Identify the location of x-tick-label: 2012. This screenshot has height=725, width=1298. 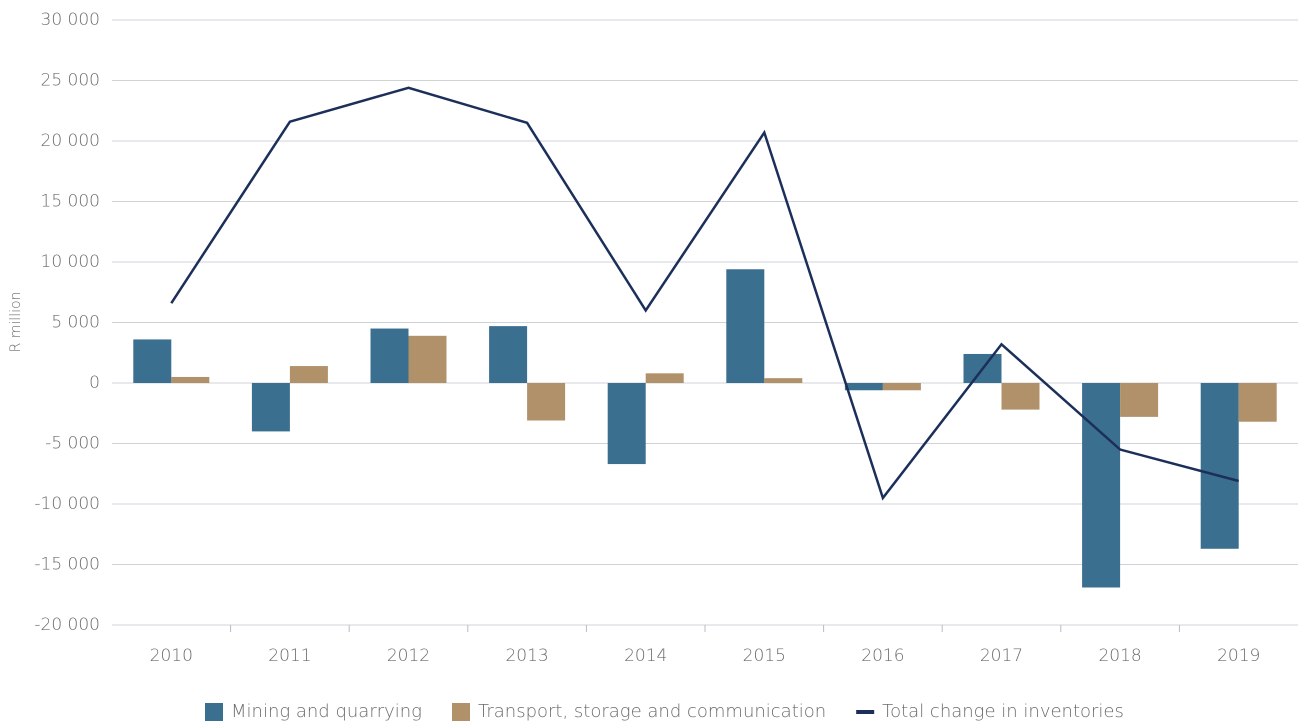
(408, 656).